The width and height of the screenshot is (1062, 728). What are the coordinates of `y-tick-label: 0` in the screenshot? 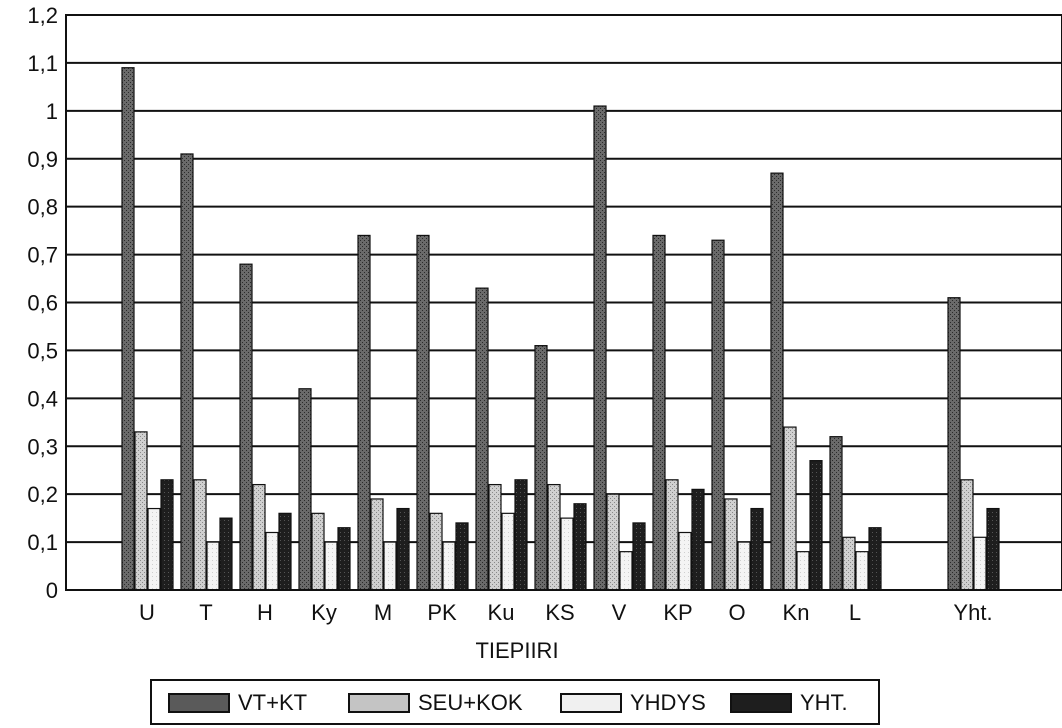 It's located at (52, 590).